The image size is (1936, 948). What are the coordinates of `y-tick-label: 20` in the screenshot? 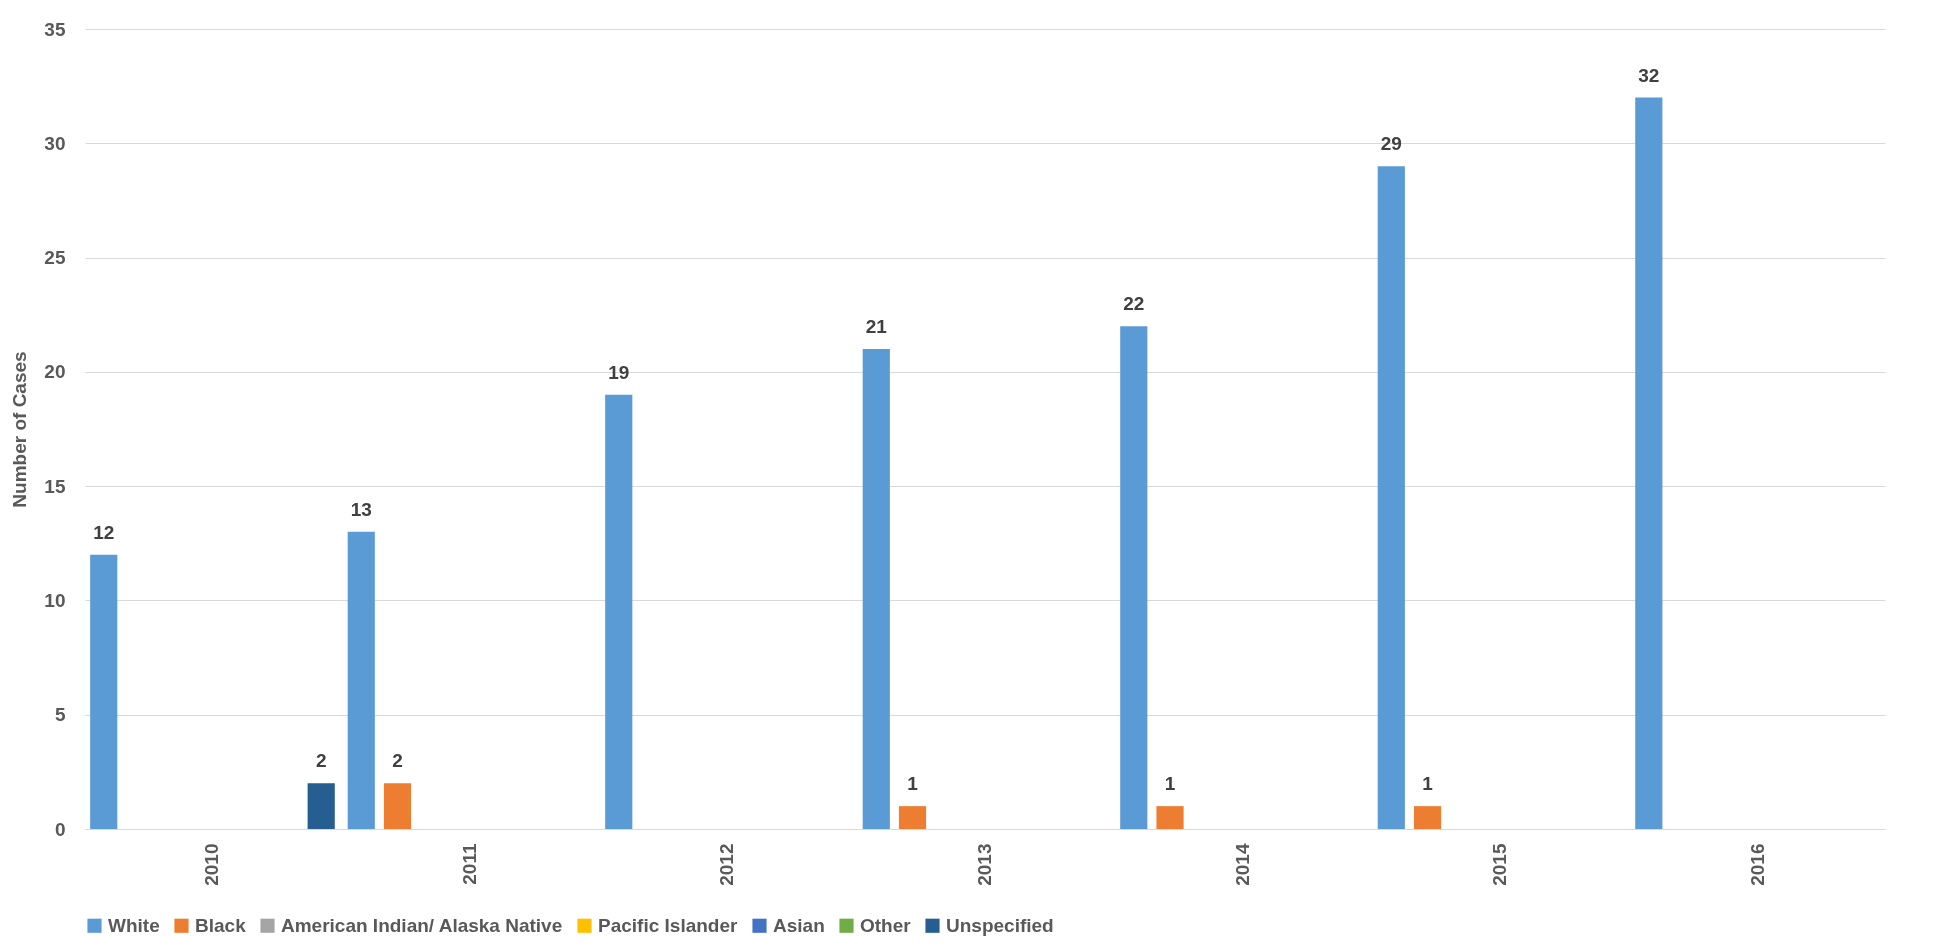 It's located at (55, 372).